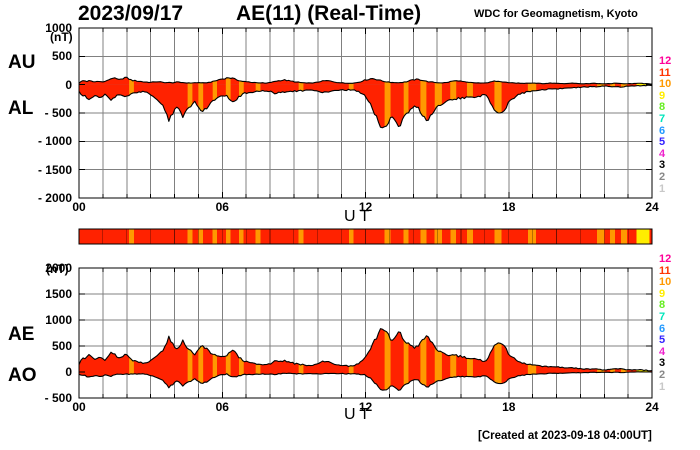 The width and height of the screenshot is (700, 450). I want to click on series-label-al: AL, so click(21, 108).